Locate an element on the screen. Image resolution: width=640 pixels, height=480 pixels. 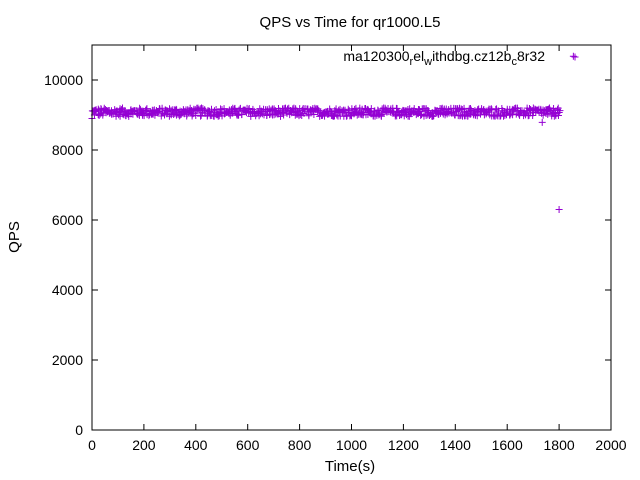
x-tick-label: 400 is located at coordinates (196, 445).